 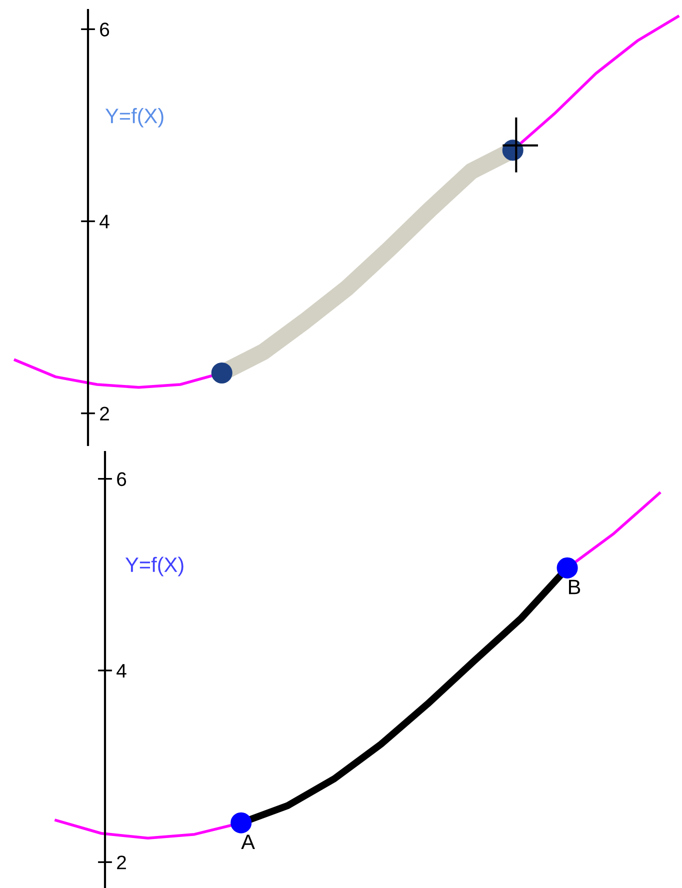 What do you see at coordinates (248, 842) in the screenshot?
I see `data-label: A` at bounding box center [248, 842].